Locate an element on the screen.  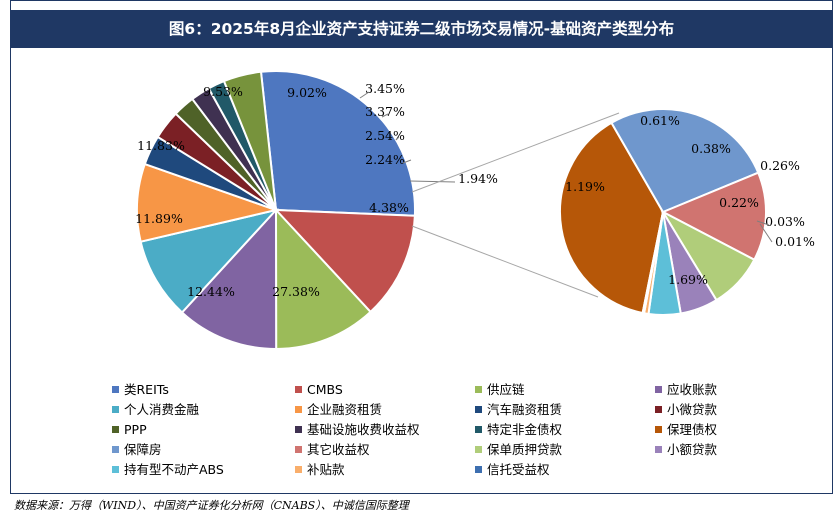
legend-item: 小微贷款 is located at coordinates (686, 410).